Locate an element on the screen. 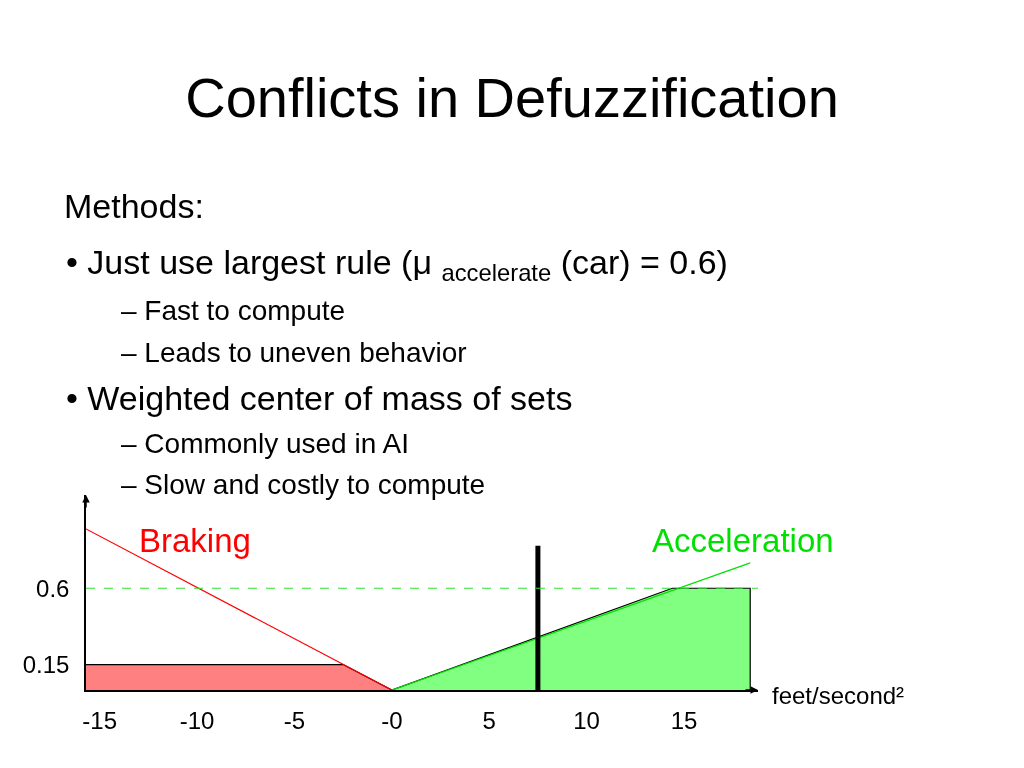 Image resolution: width=1024 pixels, height=768 pixels. series-label: Braking is located at coordinates (195, 540).